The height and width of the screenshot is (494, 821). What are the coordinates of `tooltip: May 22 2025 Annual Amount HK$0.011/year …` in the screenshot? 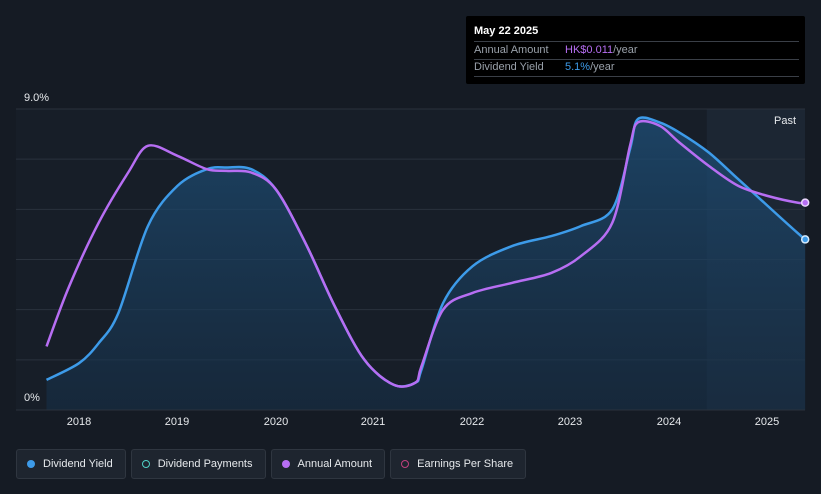 It's located at (635, 50).